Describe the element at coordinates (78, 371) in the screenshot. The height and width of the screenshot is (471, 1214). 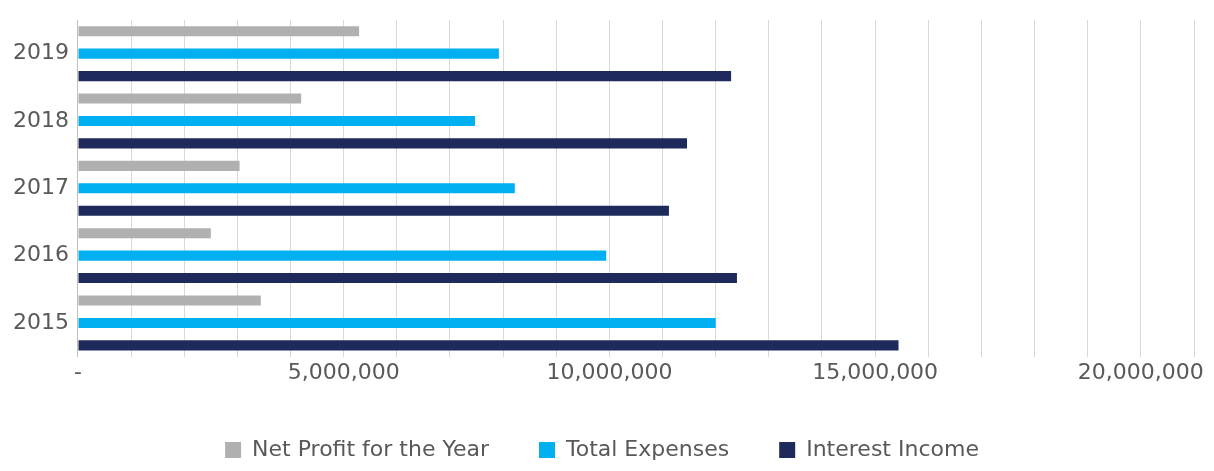
I see `x-tick-label: -` at that location.